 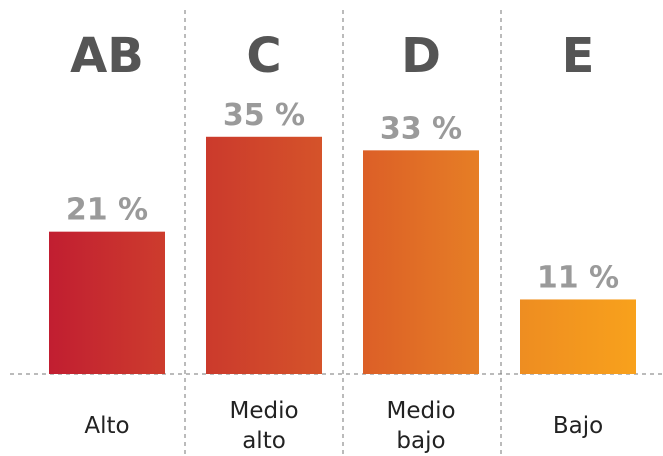 I want to click on group-label: AB, so click(x=107, y=56).